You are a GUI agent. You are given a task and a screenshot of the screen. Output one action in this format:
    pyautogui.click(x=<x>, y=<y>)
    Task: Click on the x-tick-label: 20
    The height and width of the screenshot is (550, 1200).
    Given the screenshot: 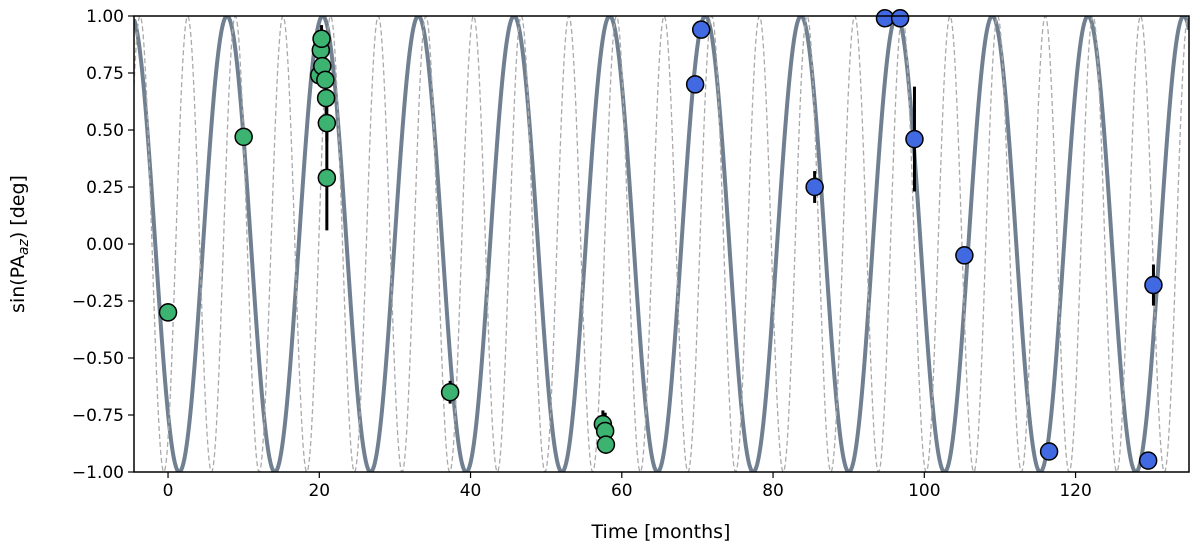 What is the action you would take?
    pyautogui.click(x=319, y=491)
    